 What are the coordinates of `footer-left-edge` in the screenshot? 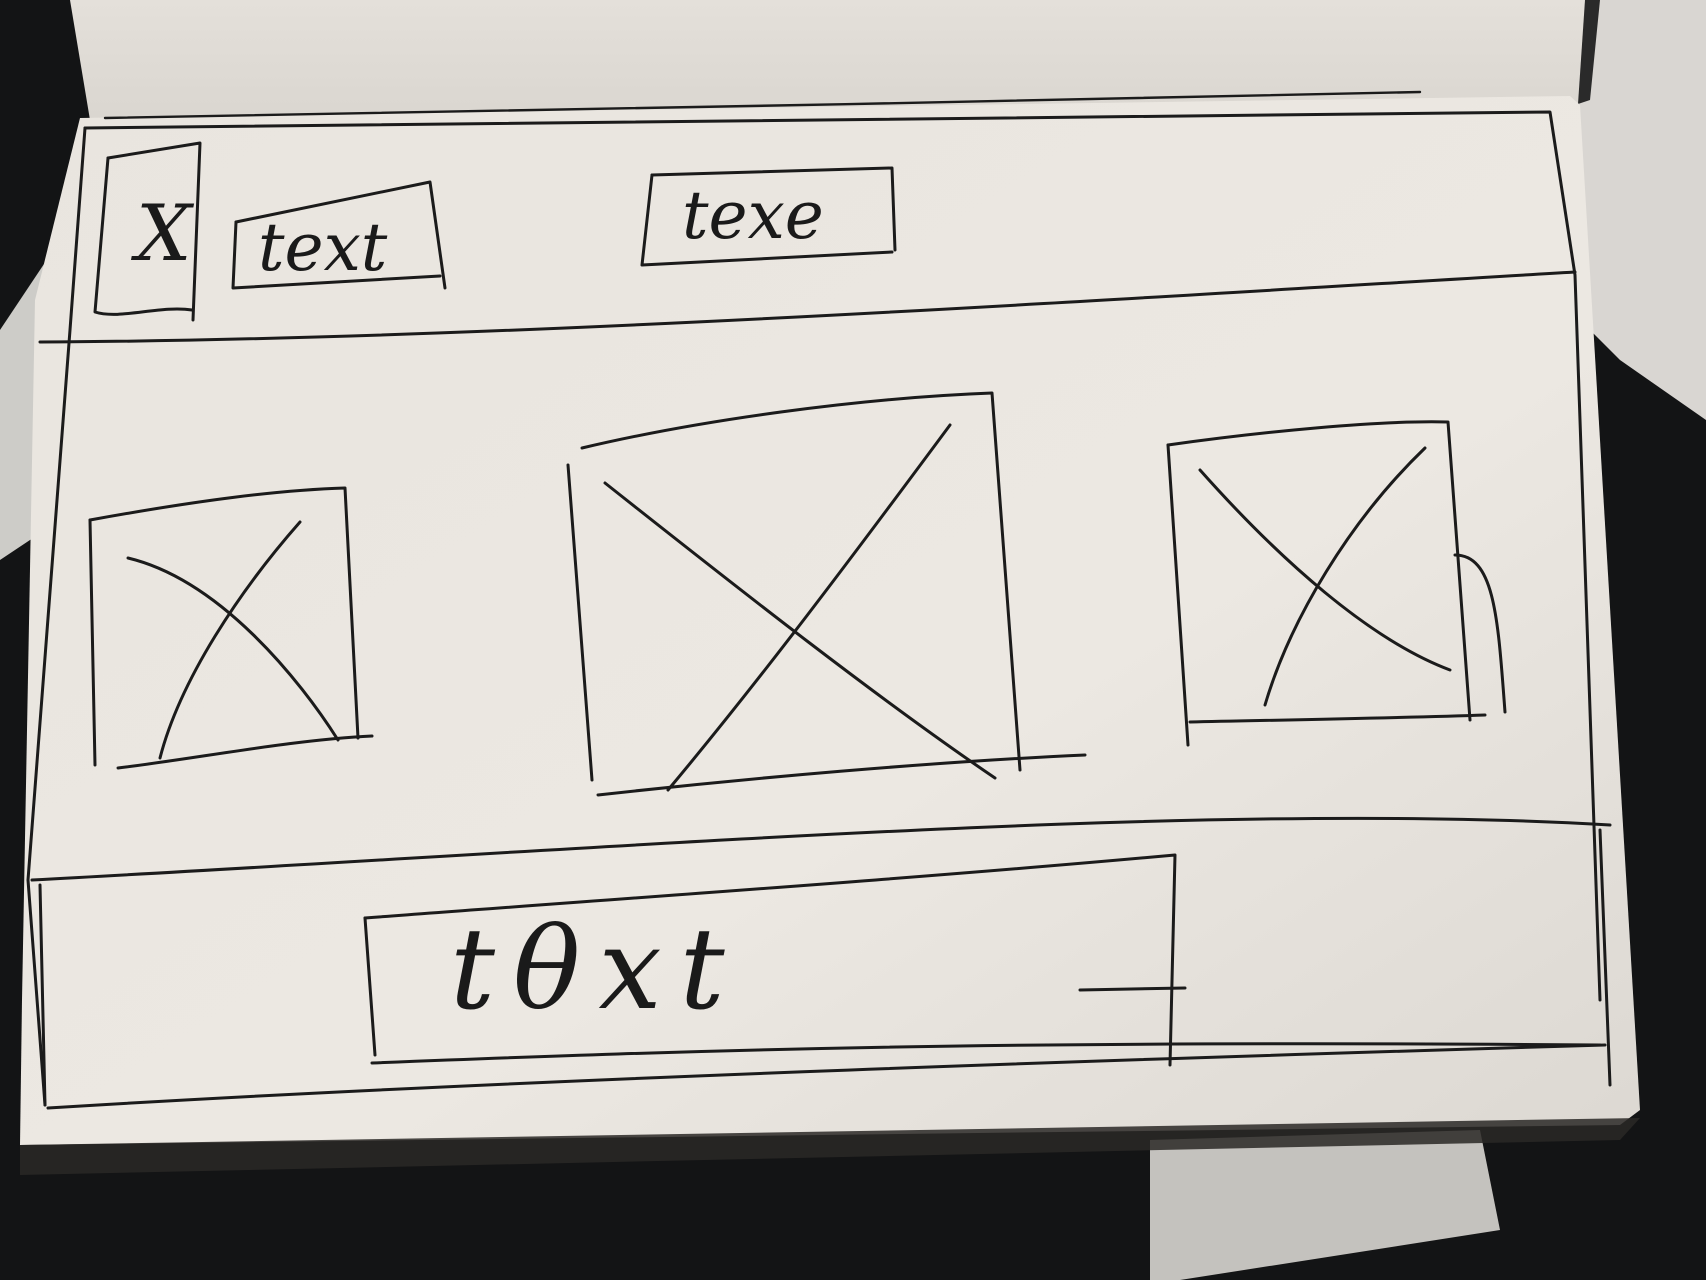 It's located at (42, 995).